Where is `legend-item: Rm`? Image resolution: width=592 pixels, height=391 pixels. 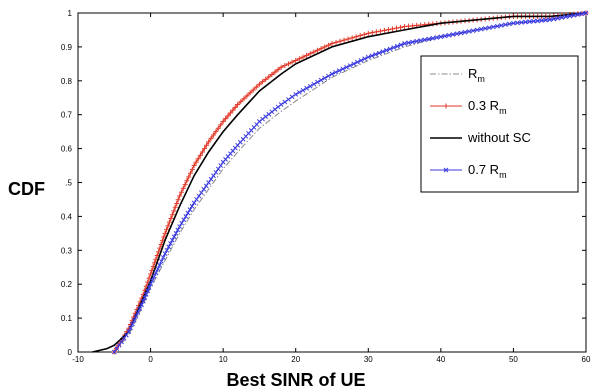 legend-item: Rm is located at coordinates (457, 75).